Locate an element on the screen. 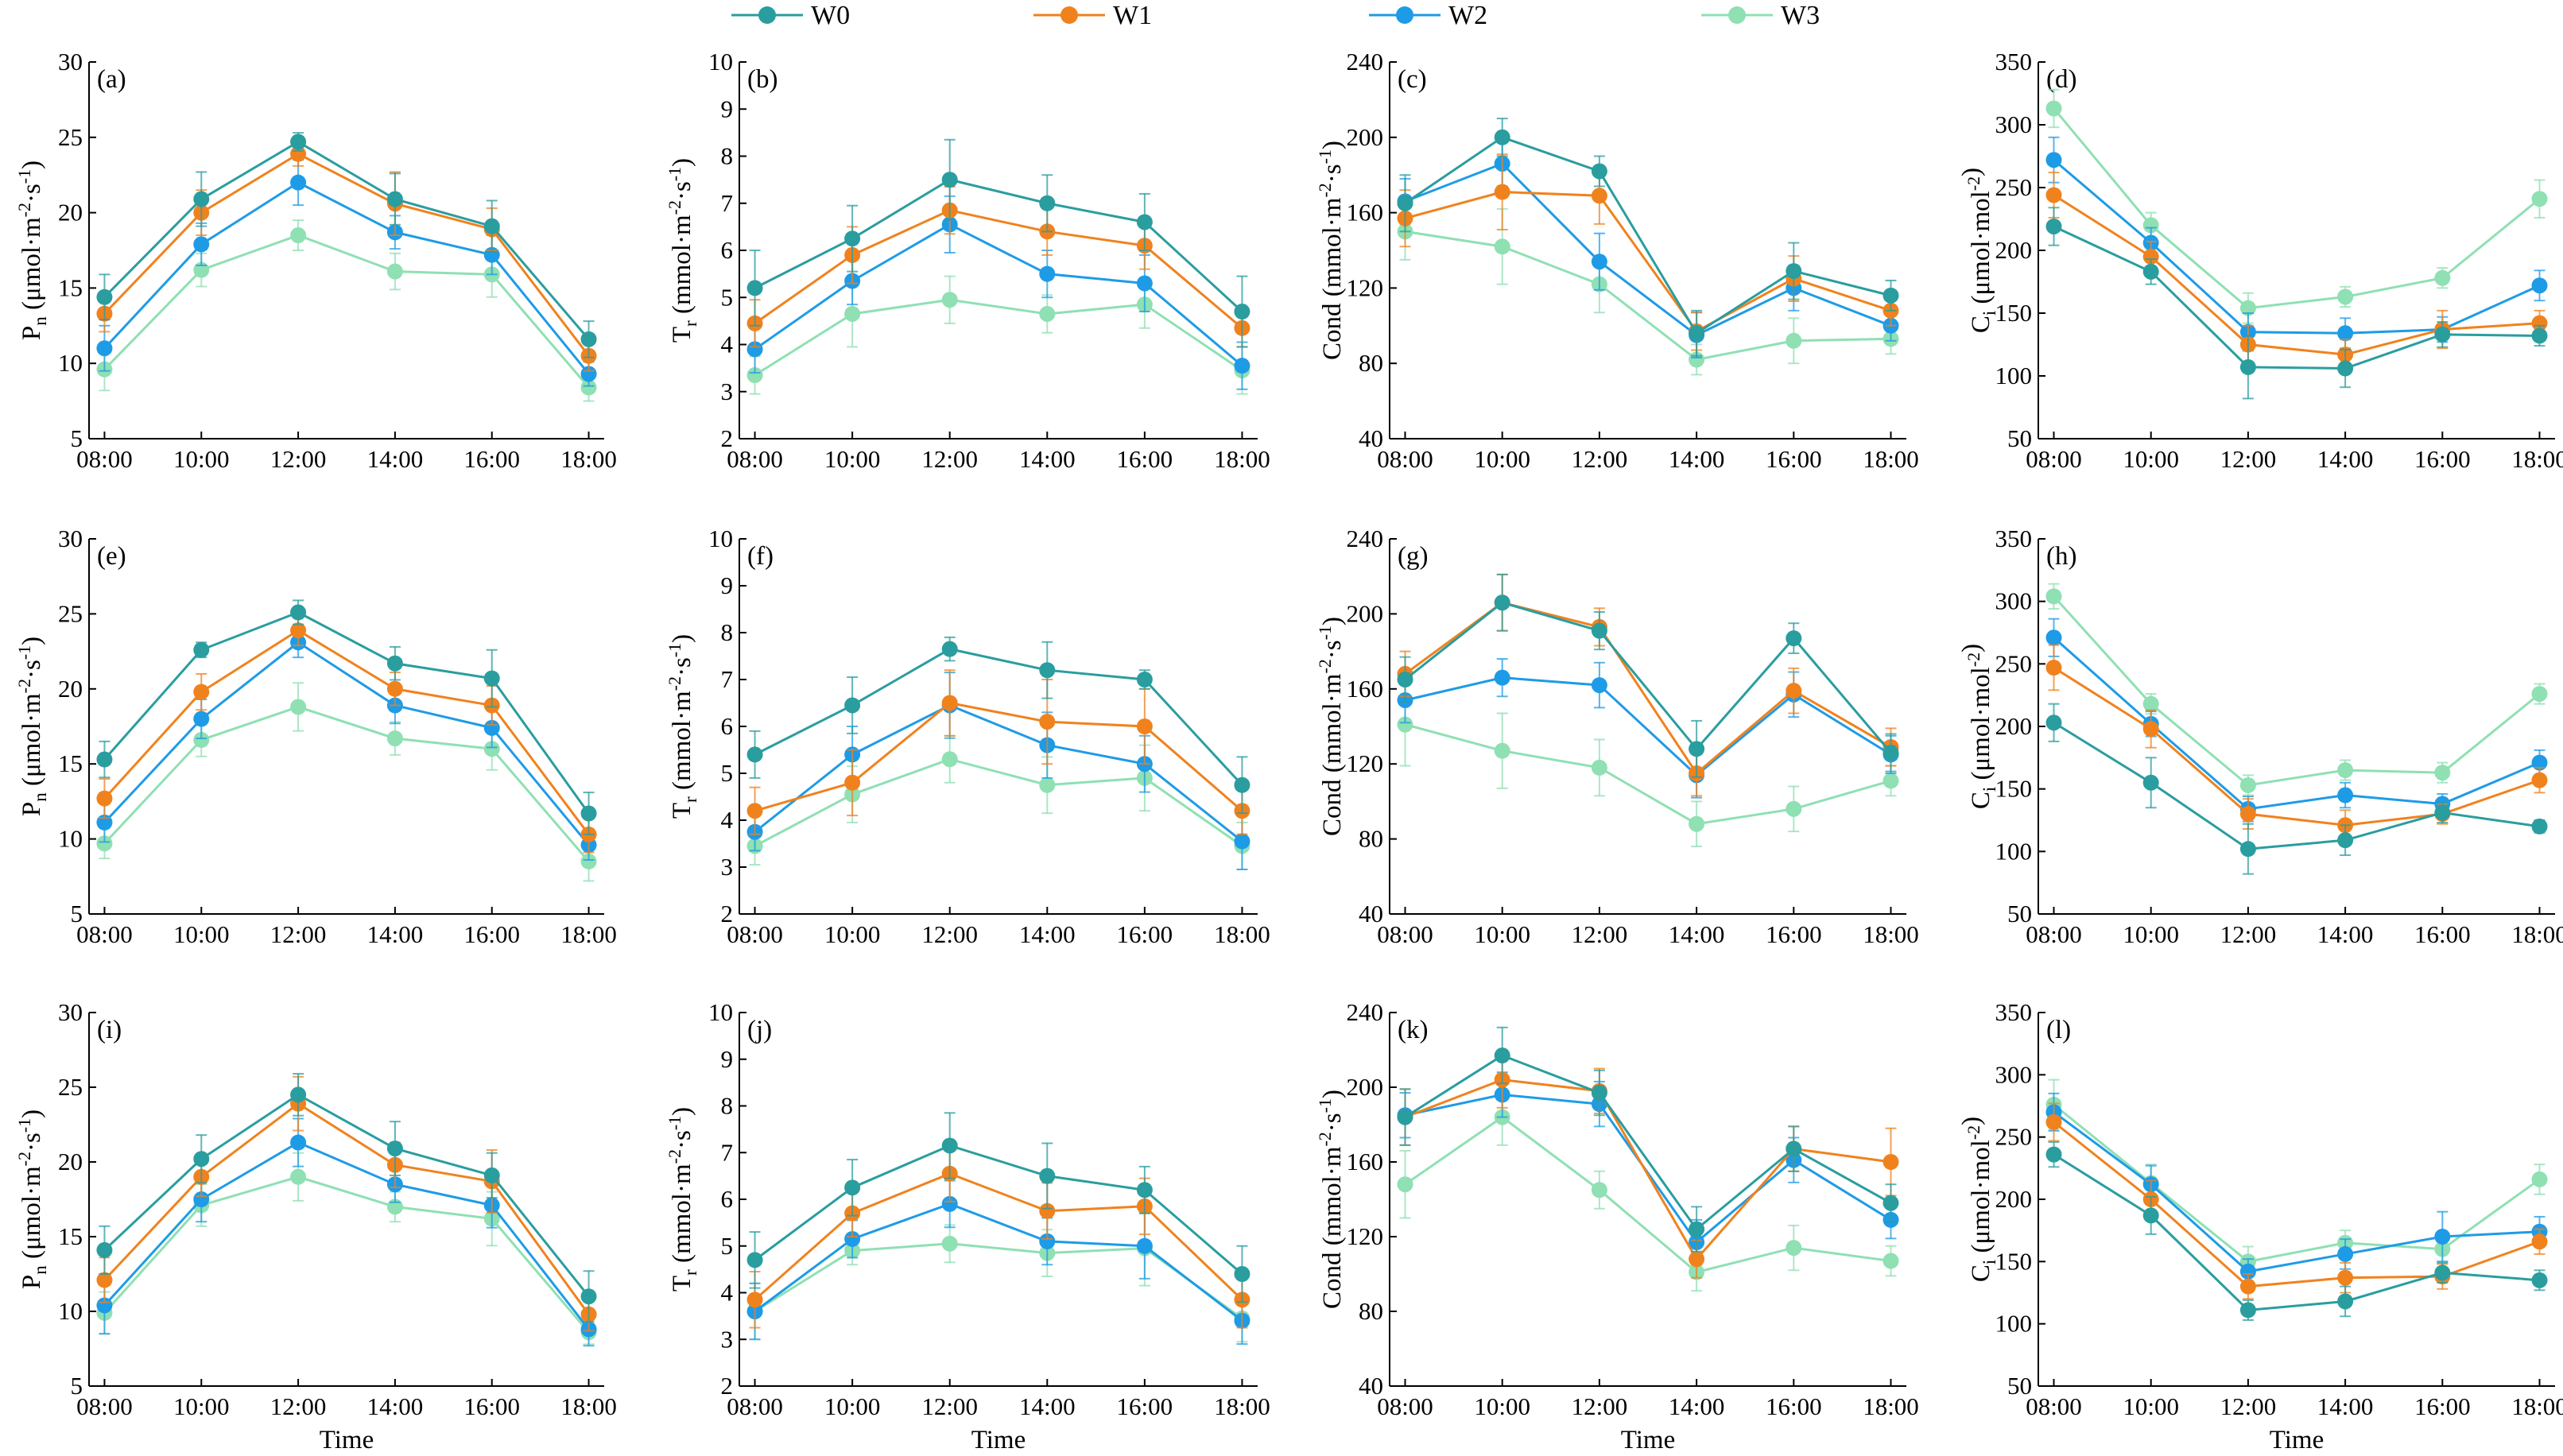 The width and height of the screenshot is (2563, 1456). y-title-sub: n is located at coordinates (40, 1270).